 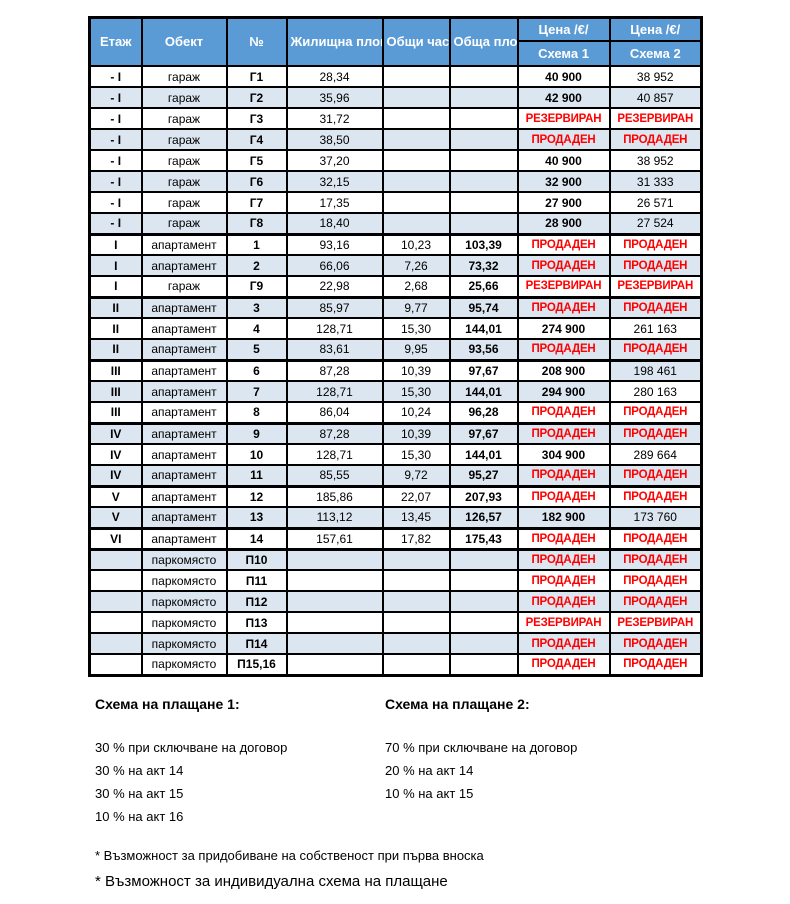 What do you see at coordinates (256, 538) in the screenshot?
I see `number-cell: 14` at bounding box center [256, 538].